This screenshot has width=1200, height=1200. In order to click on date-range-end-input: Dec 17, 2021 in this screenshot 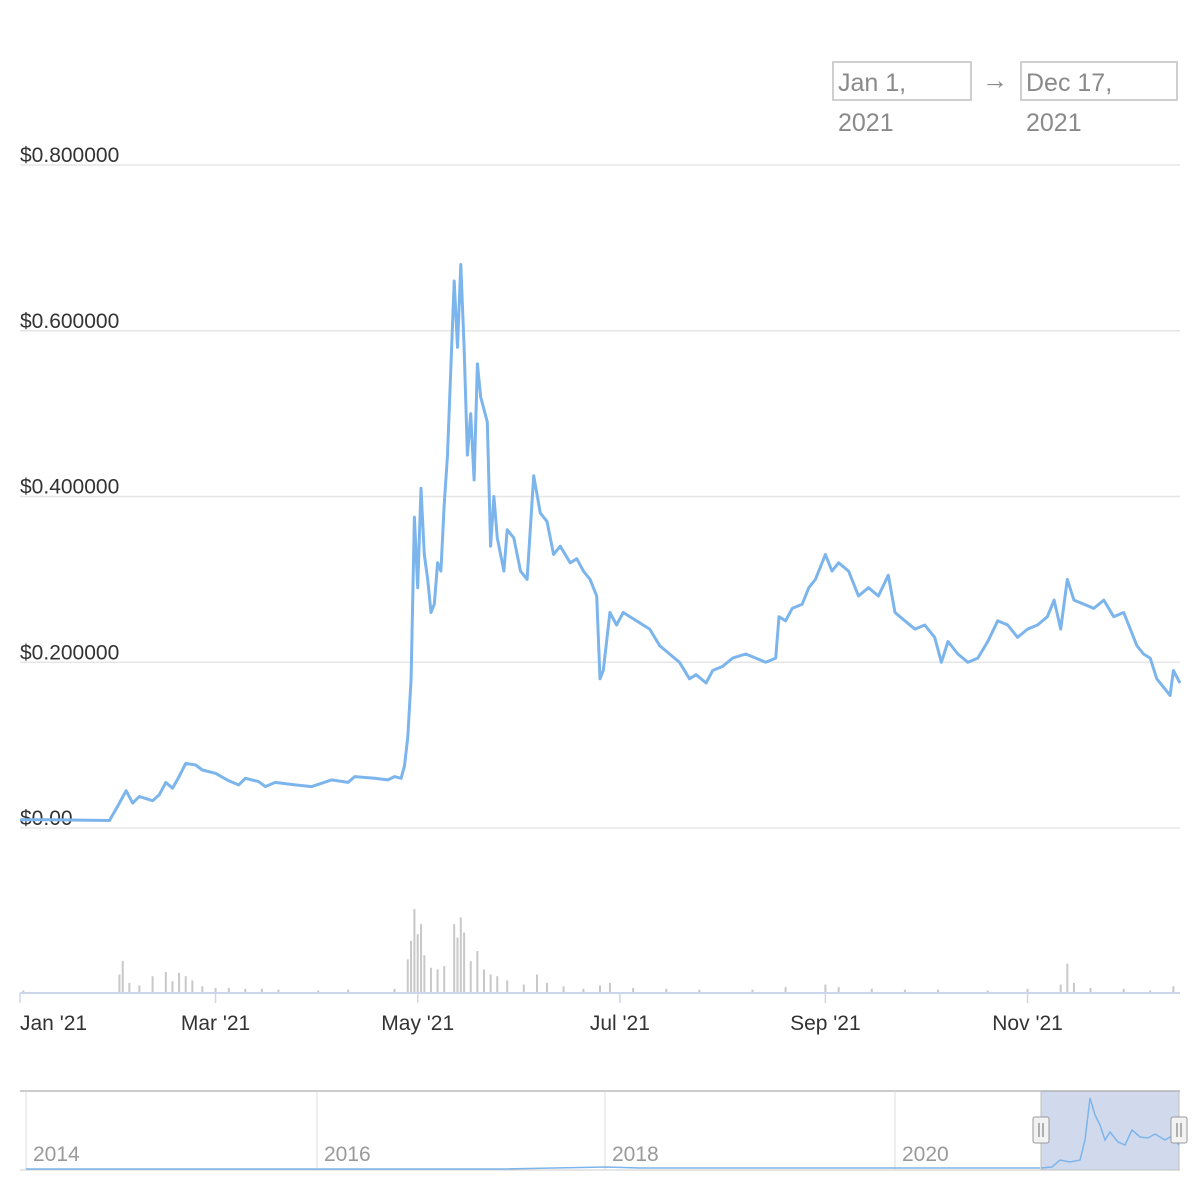, I will do `click(1099, 99)`.